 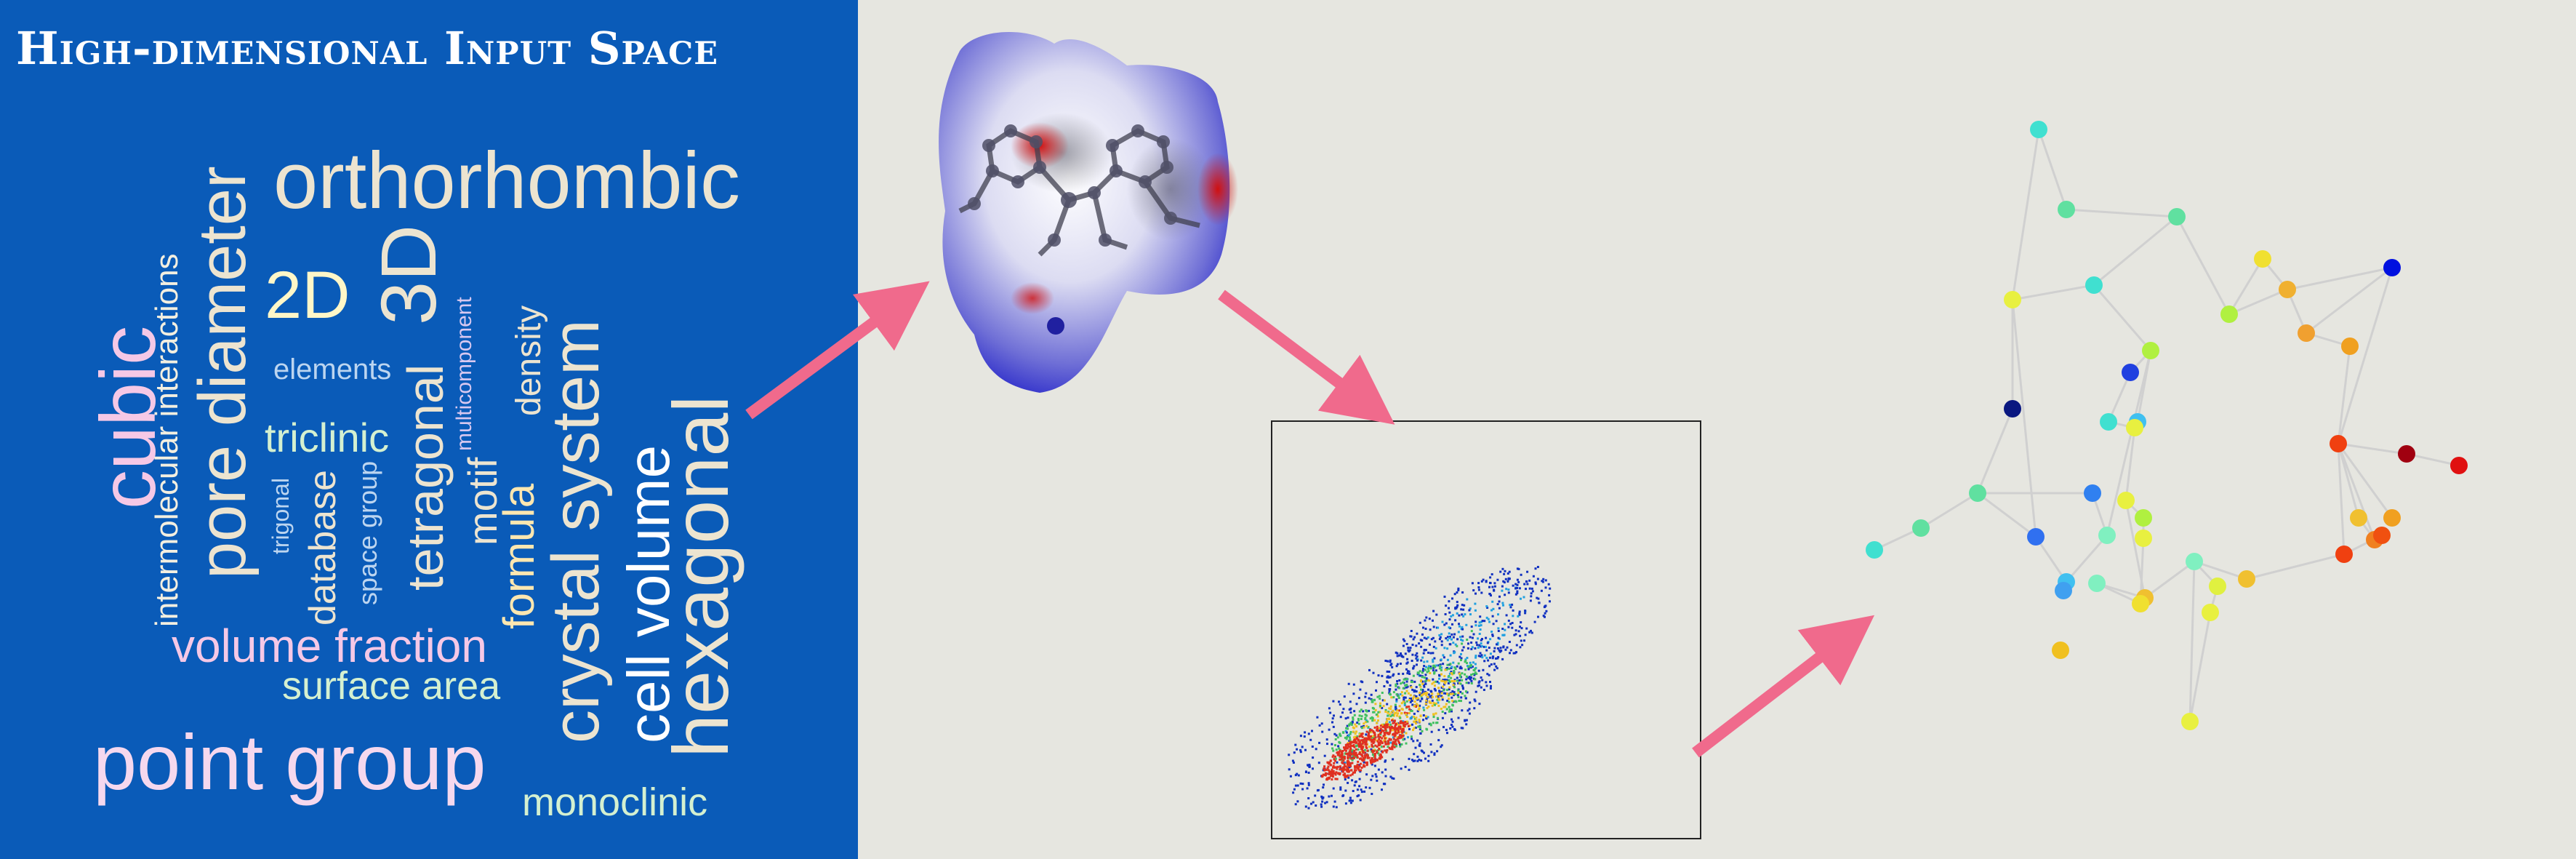 What do you see at coordinates (307, 295) in the screenshot?
I see `word-2d: 2D` at bounding box center [307, 295].